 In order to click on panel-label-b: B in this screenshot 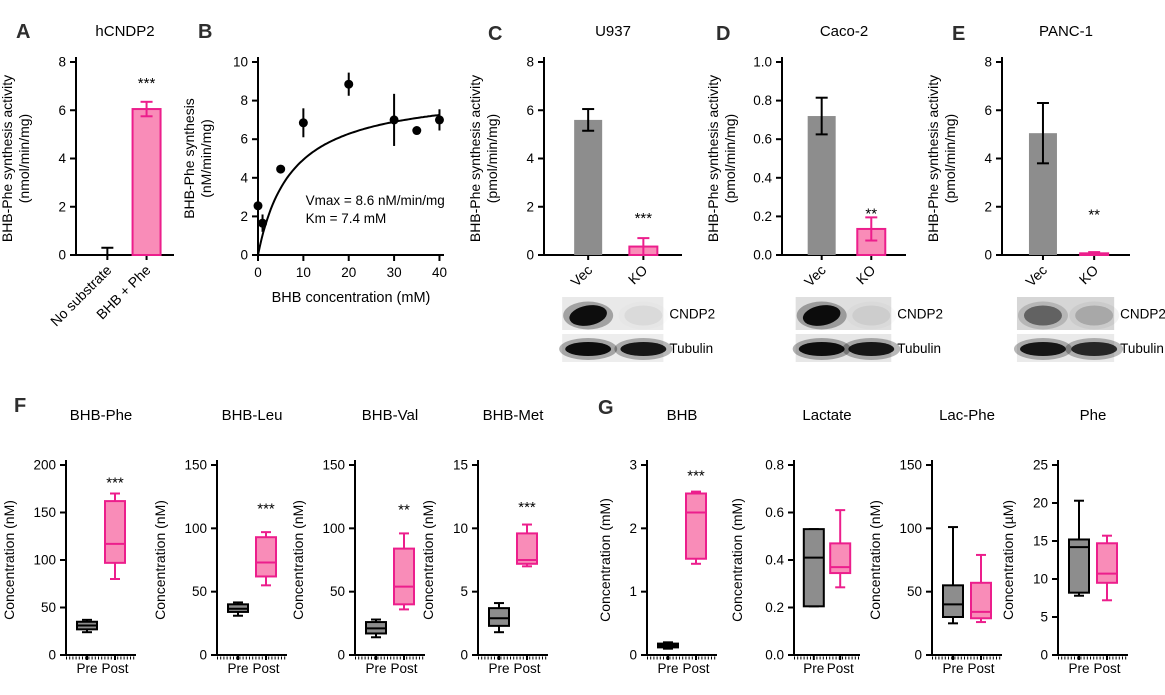, I will do `click(205, 32)`.